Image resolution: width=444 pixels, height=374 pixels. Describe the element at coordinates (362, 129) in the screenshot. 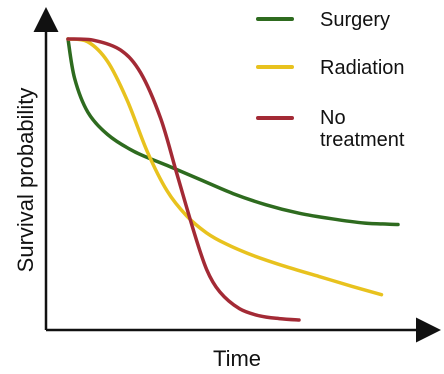

I see `legend-label-no-treatment: No treatment` at that location.